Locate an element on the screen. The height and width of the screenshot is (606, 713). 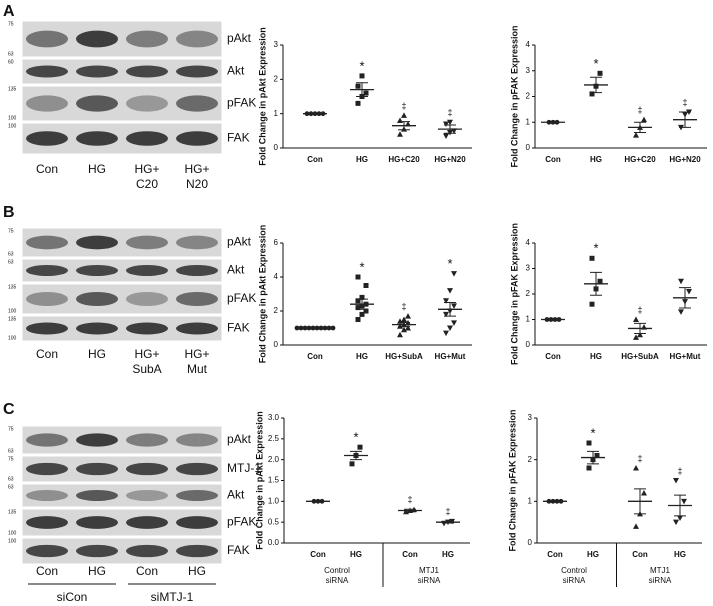
y-tick-label: 2.0 is located at coordinates (274, 459).